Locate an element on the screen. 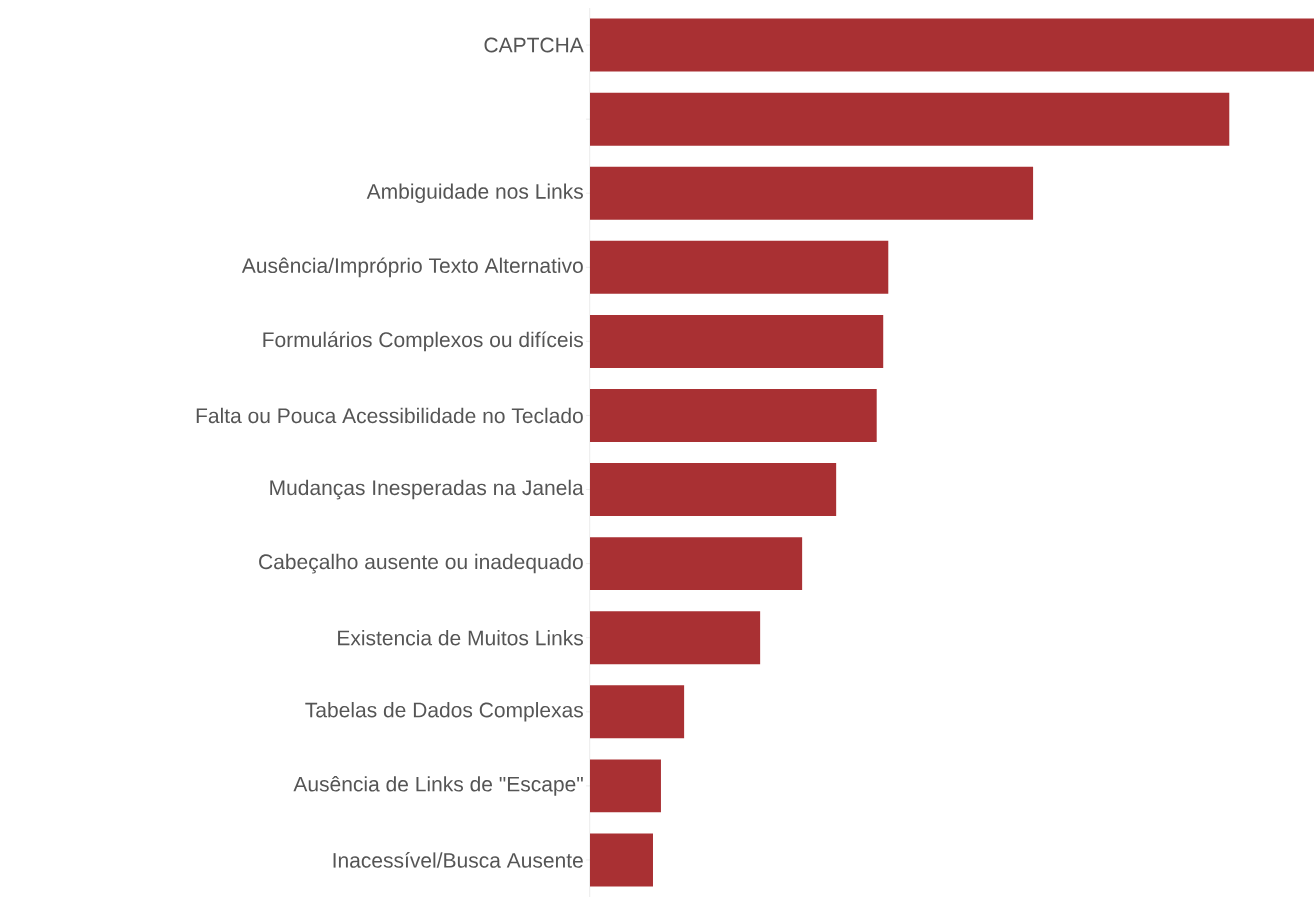 This screenshot has width=1314, height=897. y-tick-label: Tabelas de Dados Complexas is located at coordinates (444, 711).